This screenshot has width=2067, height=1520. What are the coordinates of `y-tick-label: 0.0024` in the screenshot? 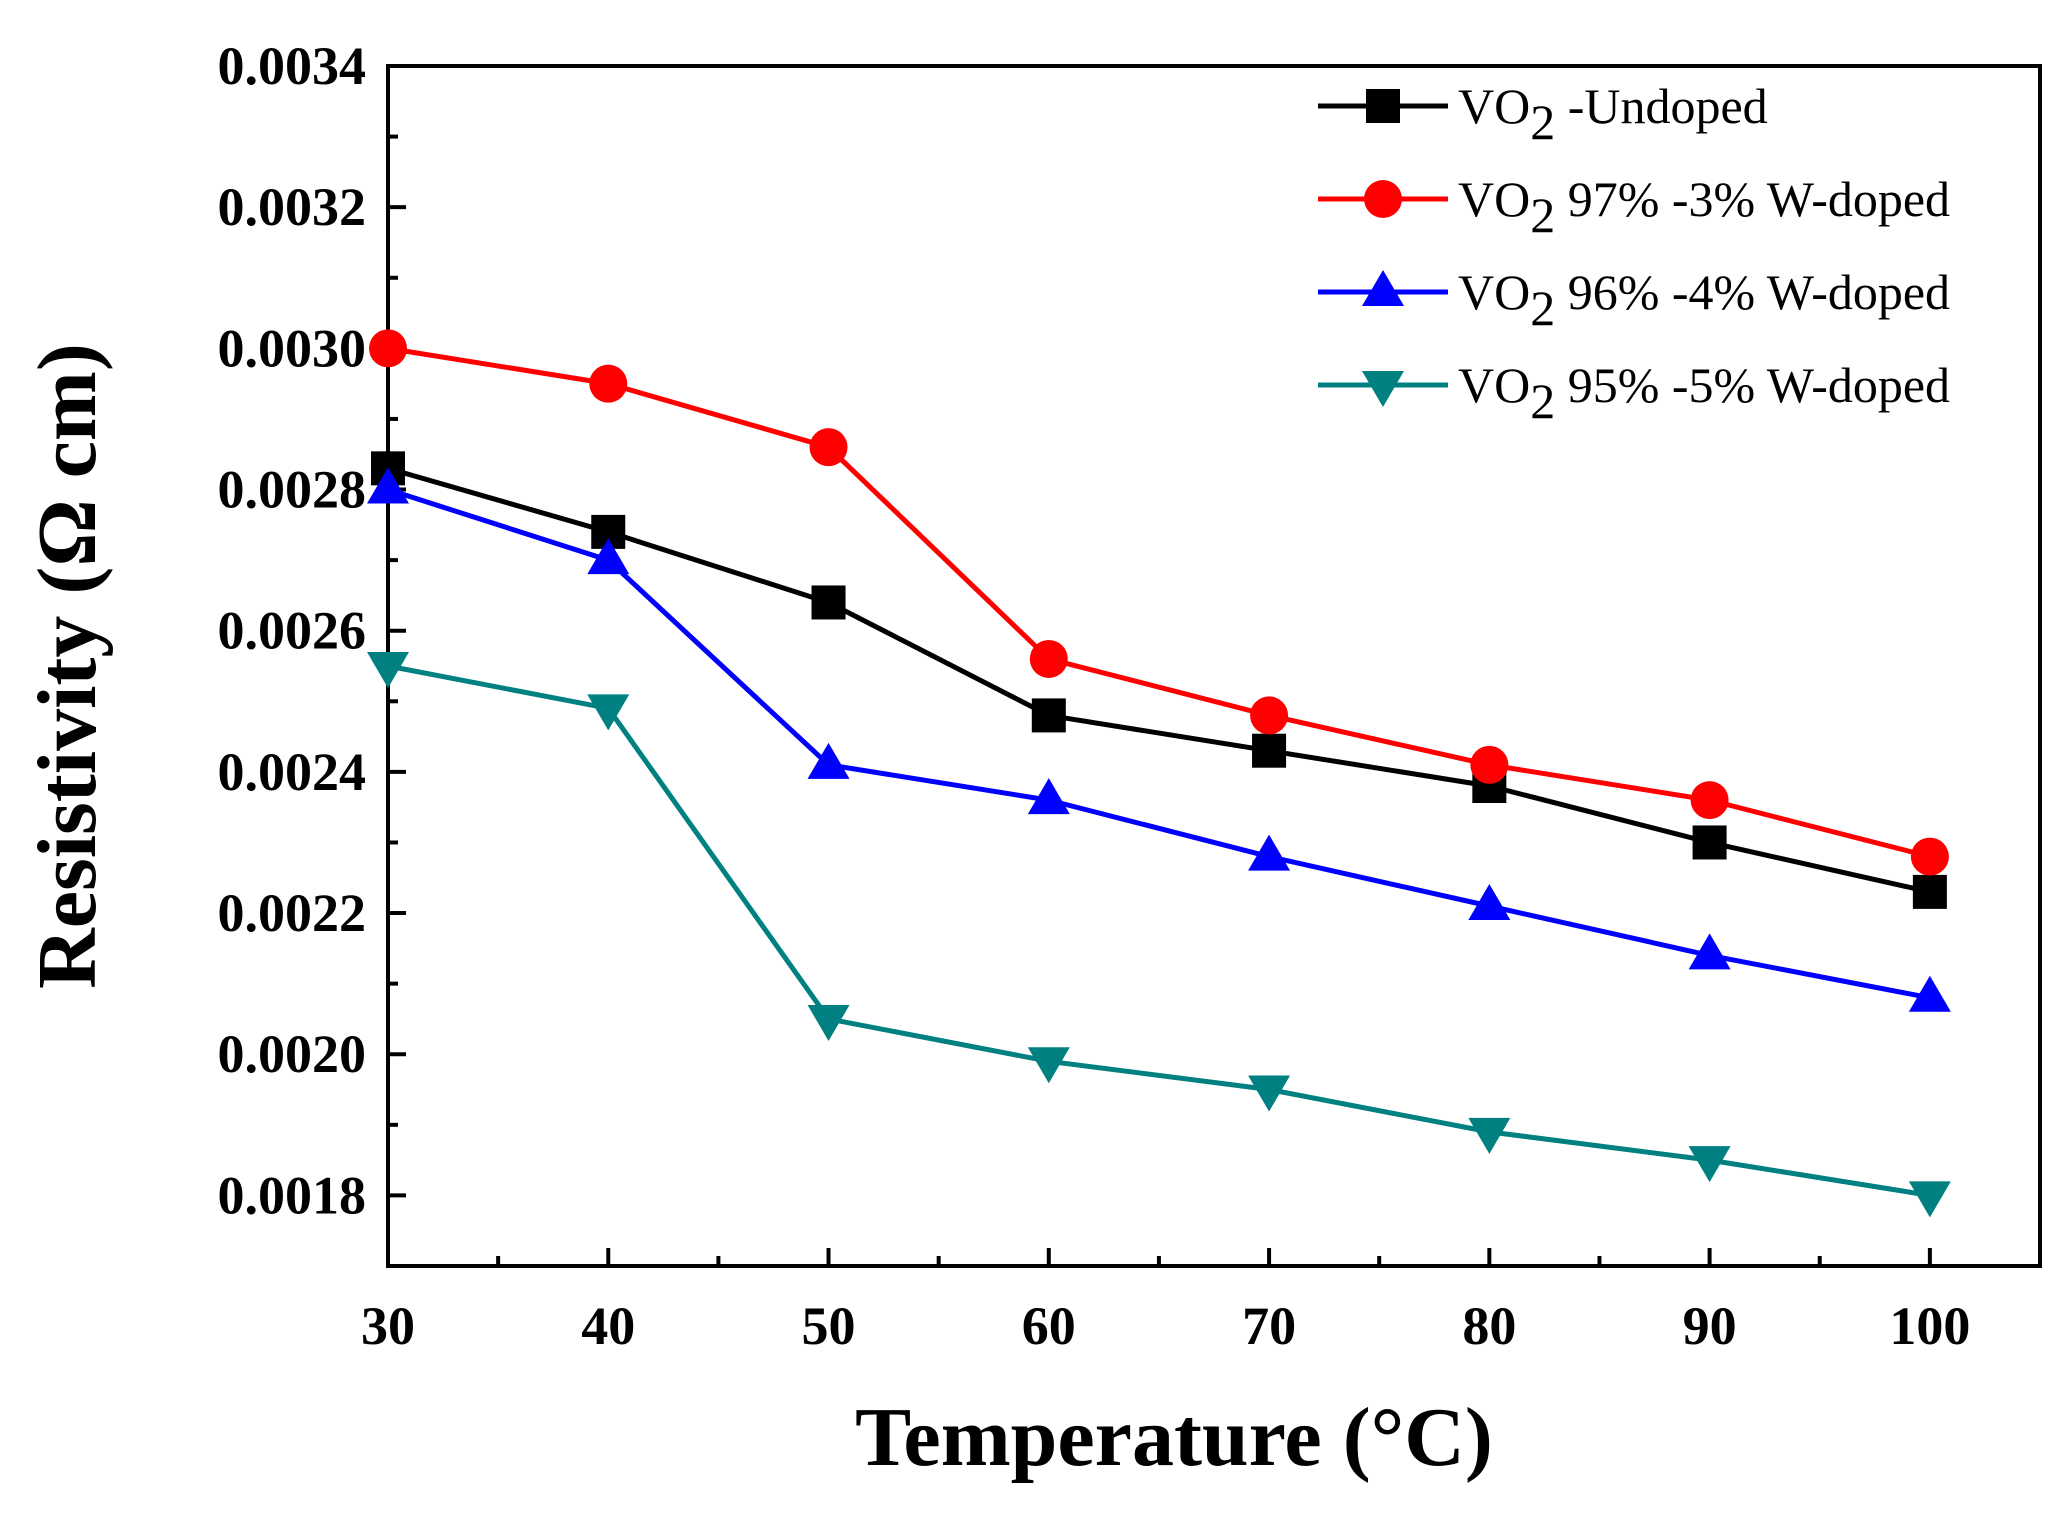 It's located at (292, 772).